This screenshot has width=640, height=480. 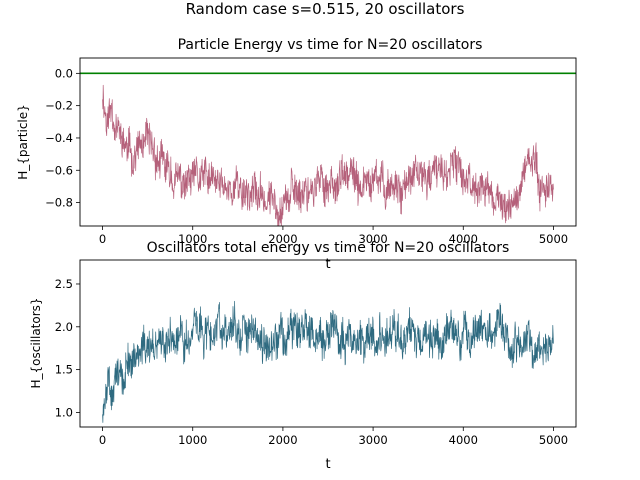 I want to click on top-xlabel: t, so click(x=327, y=264).